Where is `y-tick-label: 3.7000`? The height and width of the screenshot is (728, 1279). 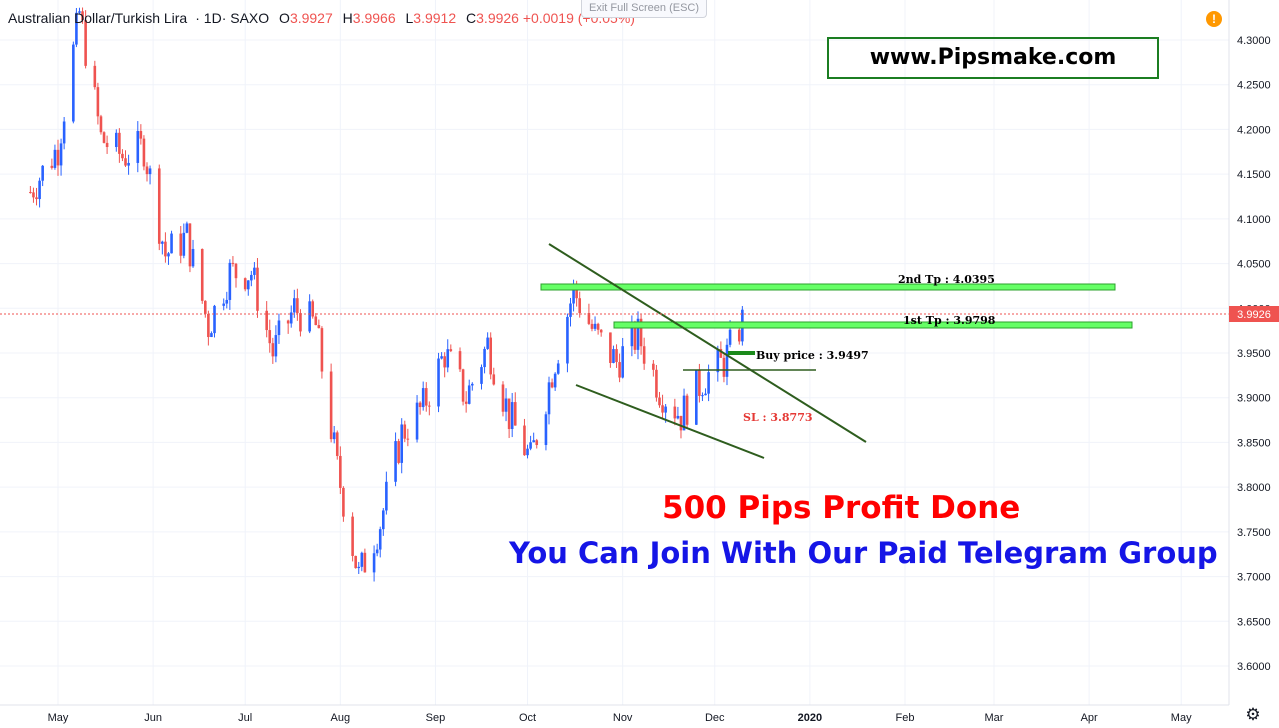 y-tick-label: 3.7000 is located at coordinates (1254, 578).